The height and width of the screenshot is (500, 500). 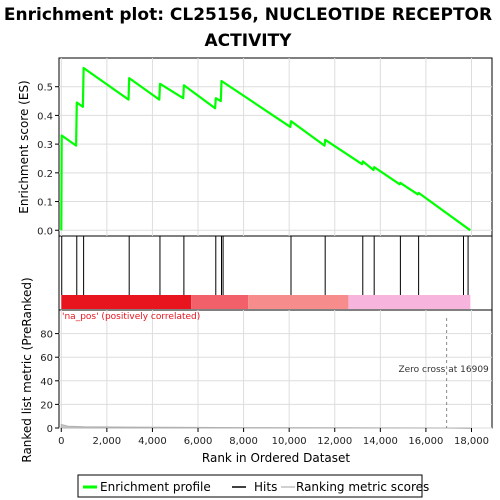 I want to click on legend-enrichment-label: Enrichment profile, so click(x=155, y=487).